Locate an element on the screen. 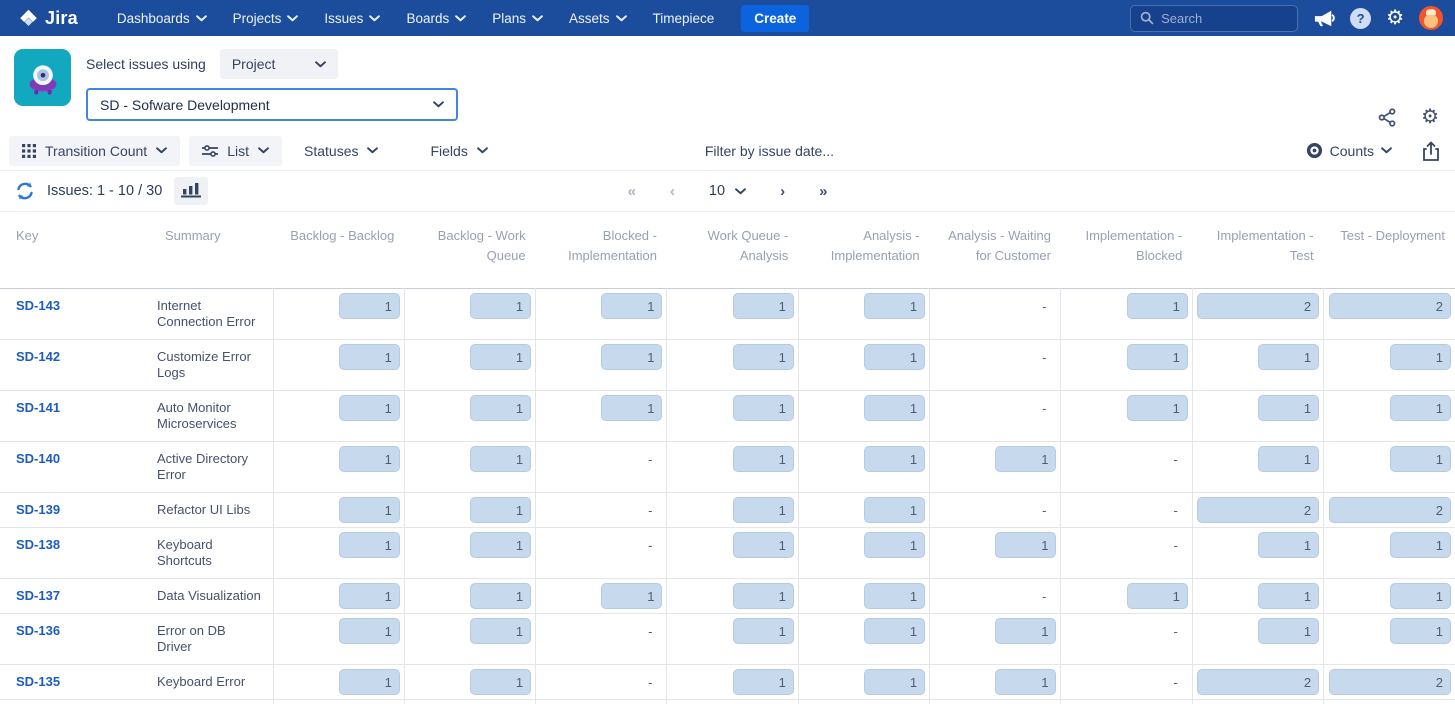  app-settings-icon: ⚙ is located at coordinates (1430, 117).